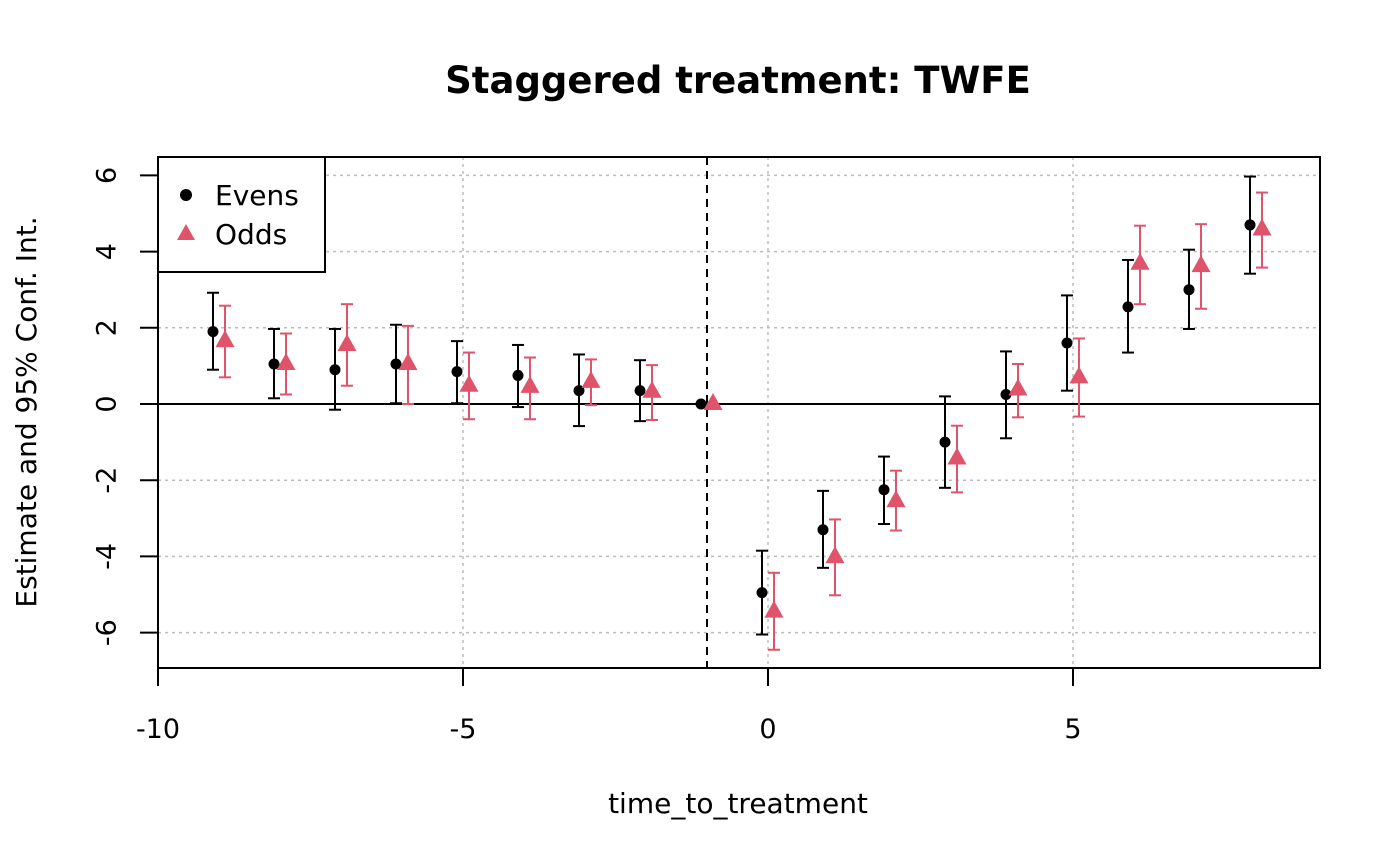 The image size is (1400, 865). Describe the element at coordinates (125, 406) in the screenshot. I see `y-axis: -6 -4 -2 0 2 4 6` at that location.